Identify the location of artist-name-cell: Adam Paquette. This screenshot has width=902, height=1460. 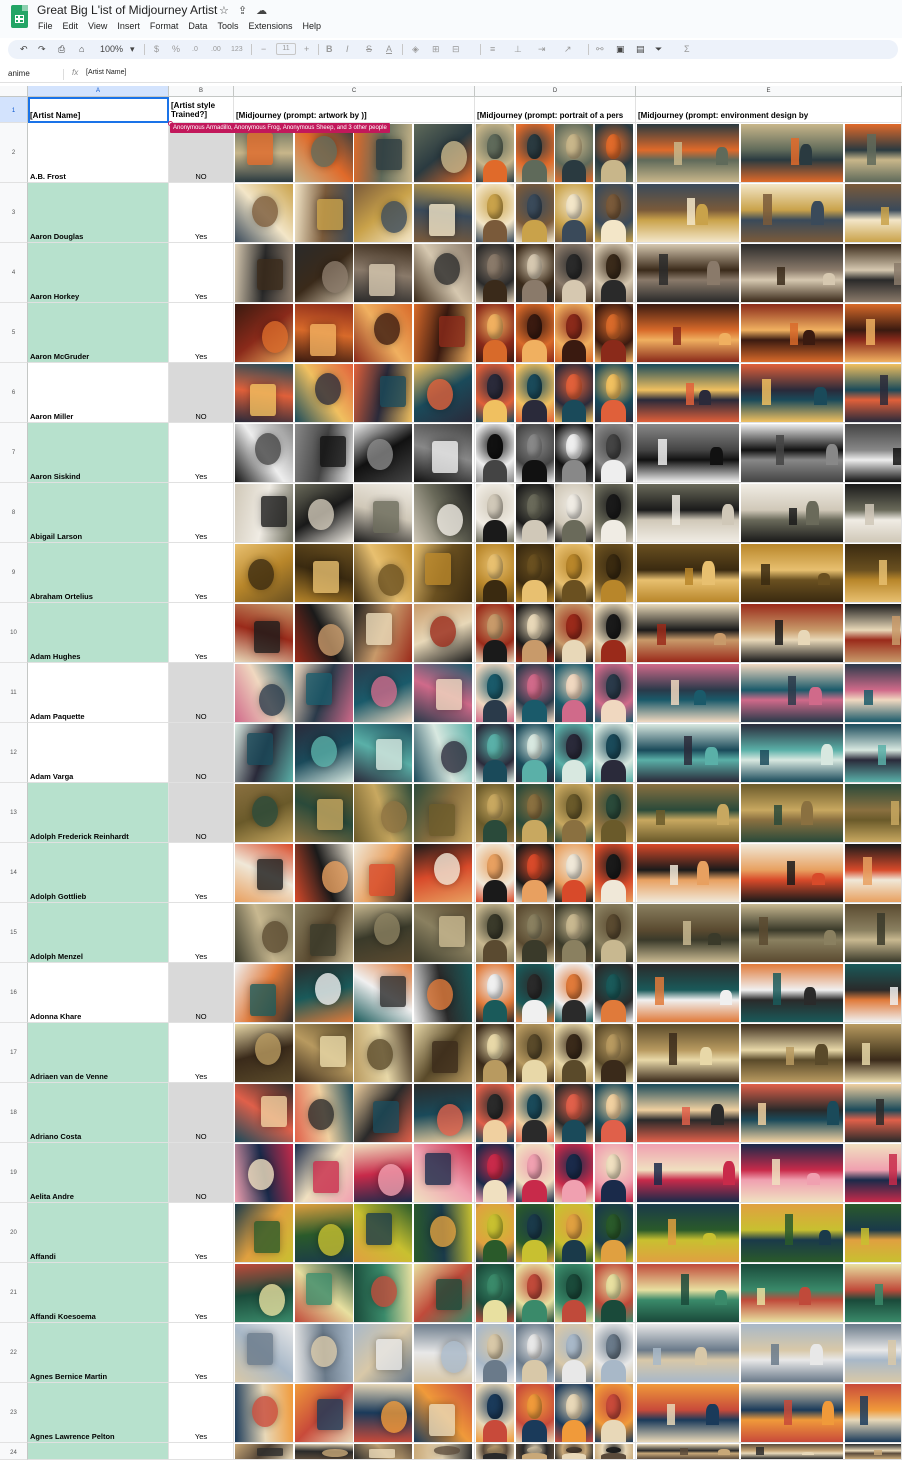
(98, 693).